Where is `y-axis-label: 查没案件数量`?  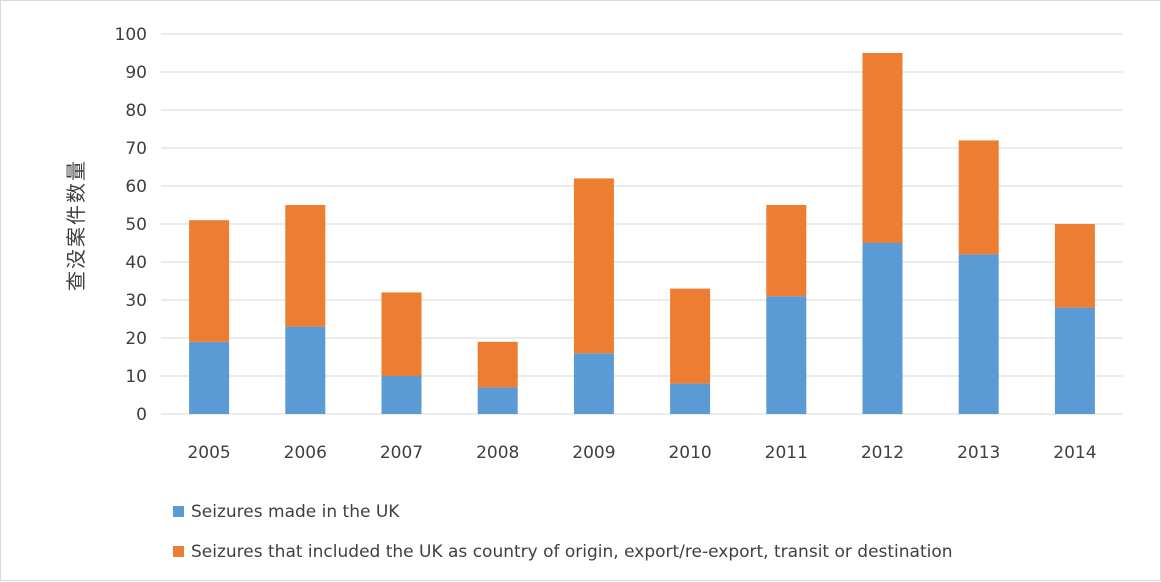
y-axis-label: 查没案件数量 is located at coordinates (76, 225).